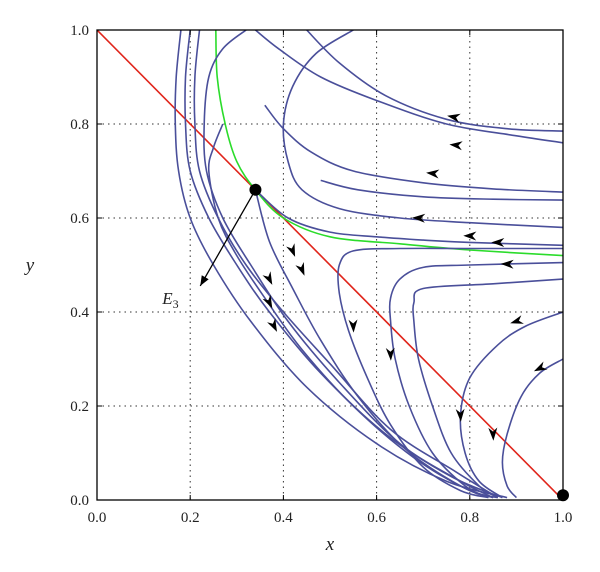  What do you see at coordinates (79, 407) in the screenshot?
I see `y-tick-label: 0.2` at bounding box center [79, 407].